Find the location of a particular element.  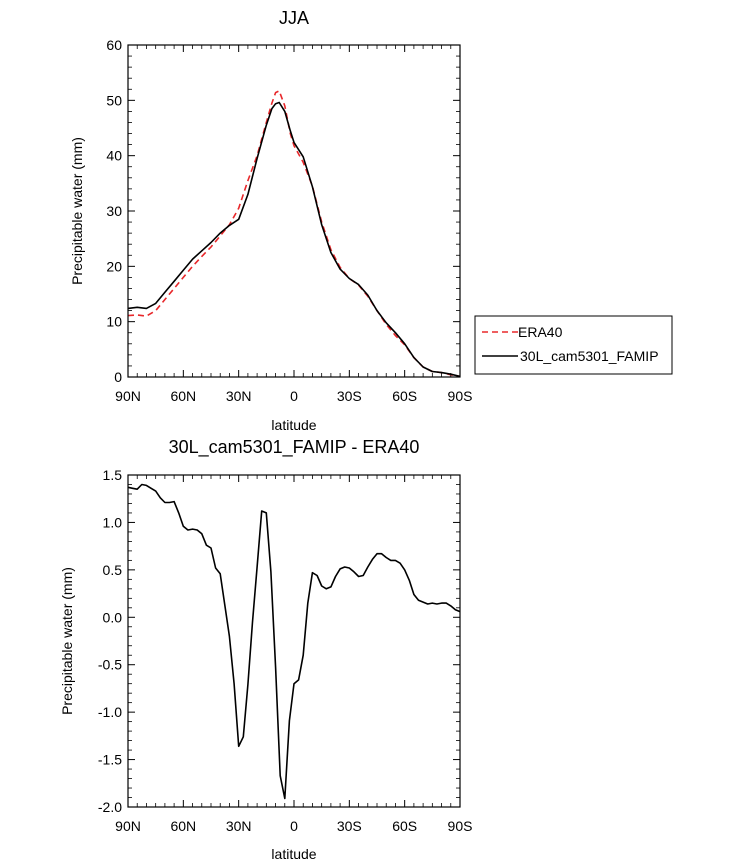

top-series-line-30l-cam5301-famip is located at coordinates (294, 239).